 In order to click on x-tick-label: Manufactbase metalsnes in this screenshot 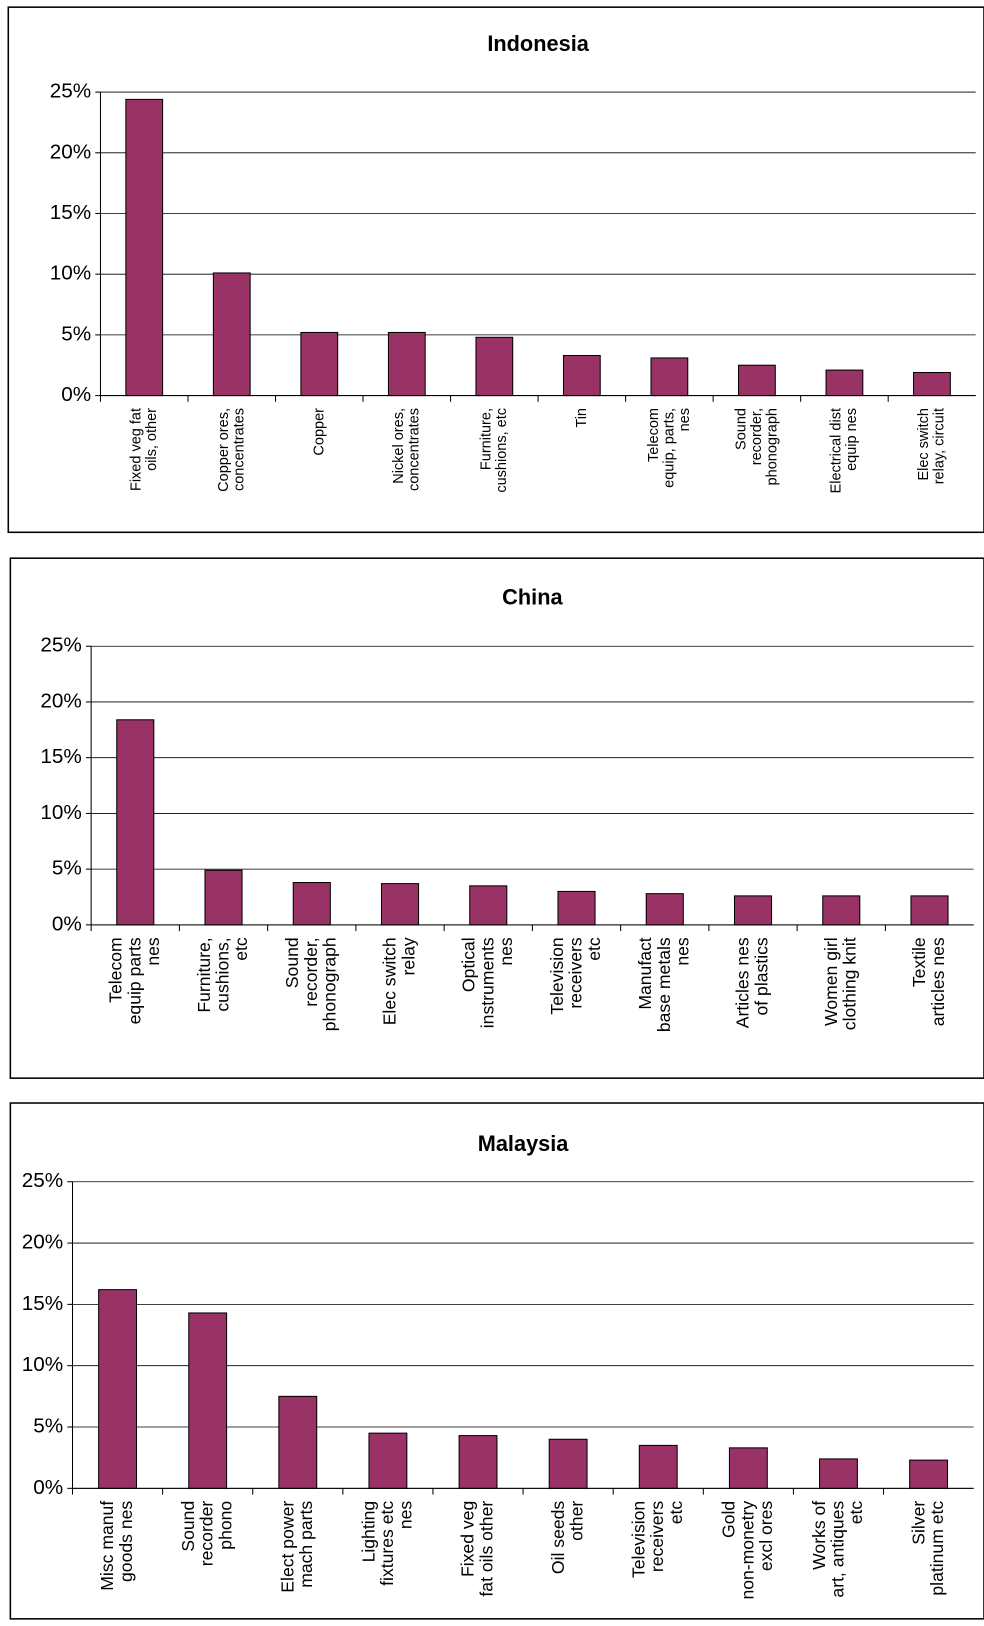, I will do `click(663, 984)`.